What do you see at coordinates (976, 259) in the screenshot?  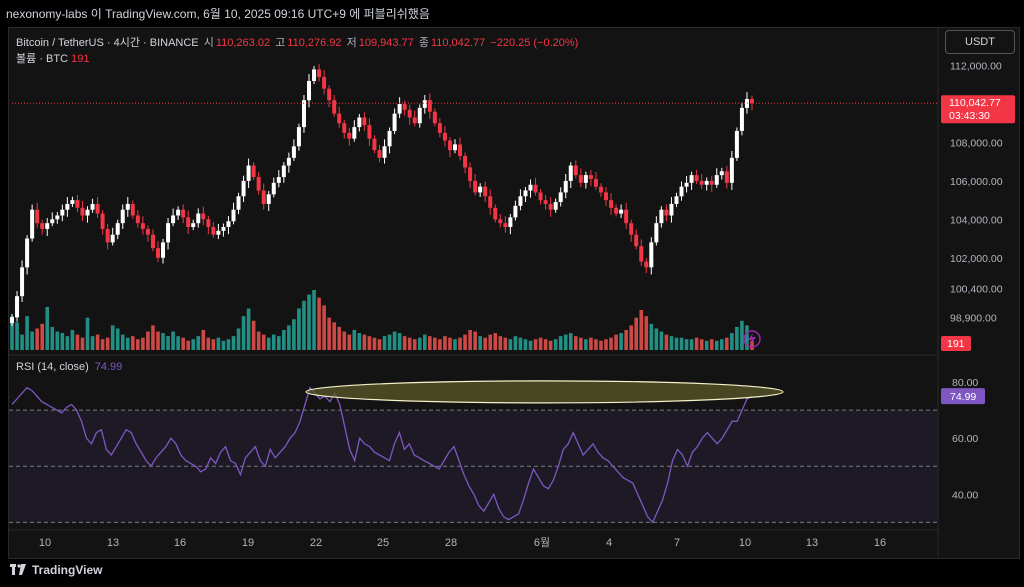 I see `price-tick-label: 102,000.00` at bounding box center [976, 259].